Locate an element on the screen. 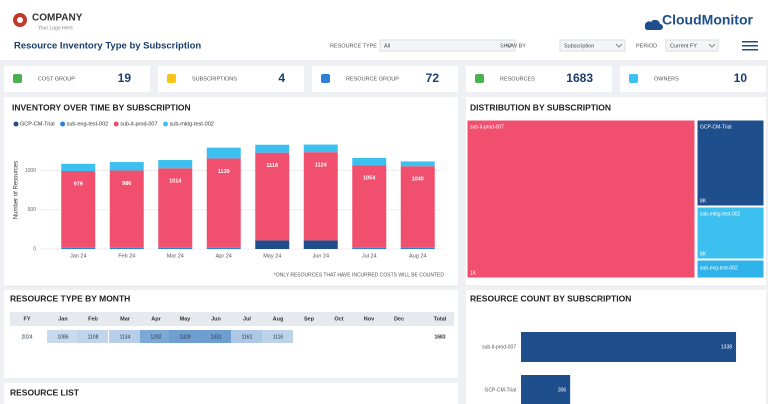 The image size is (768, 404). kpi-value: 1683 is located at coordinates (579, 78).